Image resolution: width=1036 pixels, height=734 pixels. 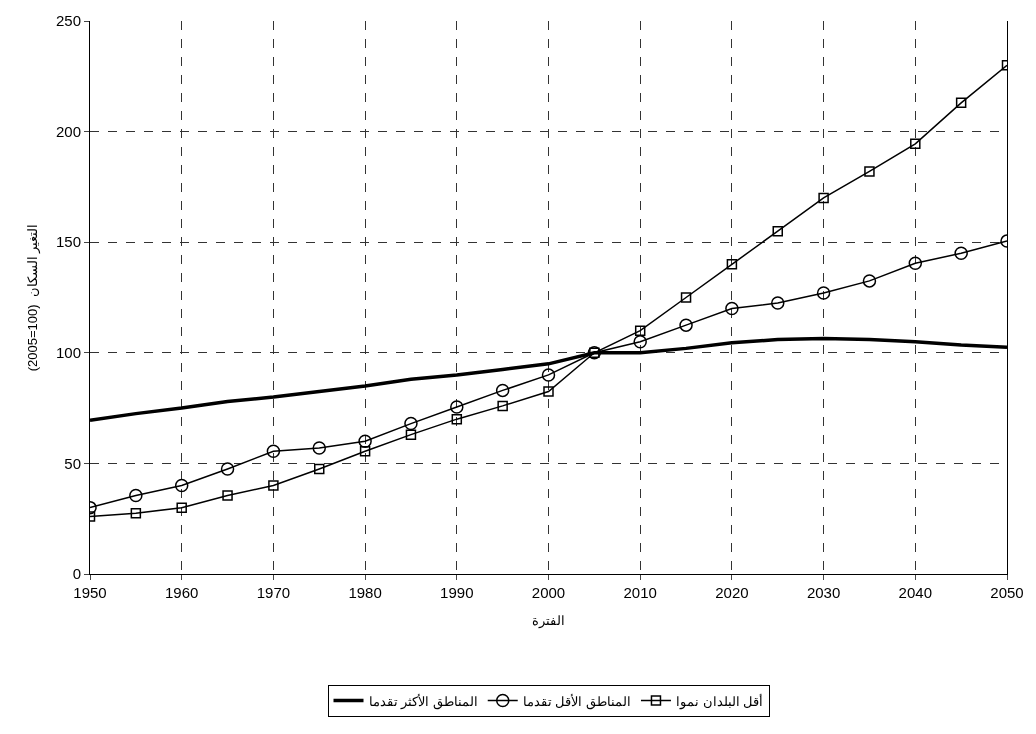 I want to click on x-axis-title: الفترة, so click(x=548, y=620).